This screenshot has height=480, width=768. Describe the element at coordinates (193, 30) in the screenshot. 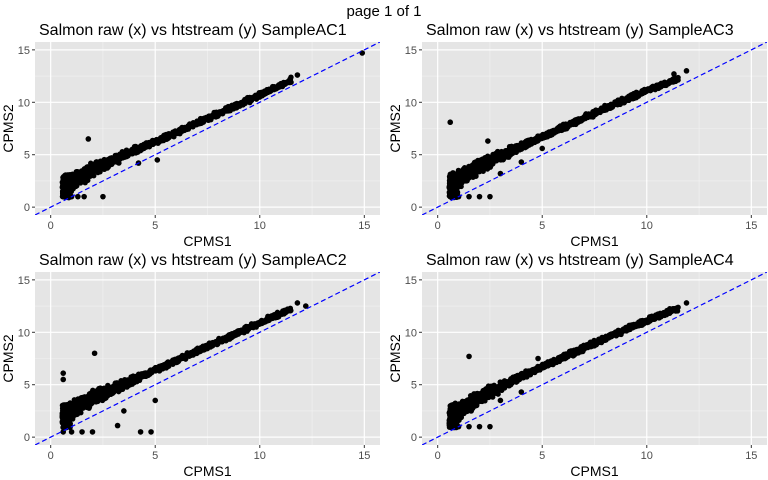

I see `chart-title: Salmon raw (x) vs htstream (y) SampleAC1` at that location.